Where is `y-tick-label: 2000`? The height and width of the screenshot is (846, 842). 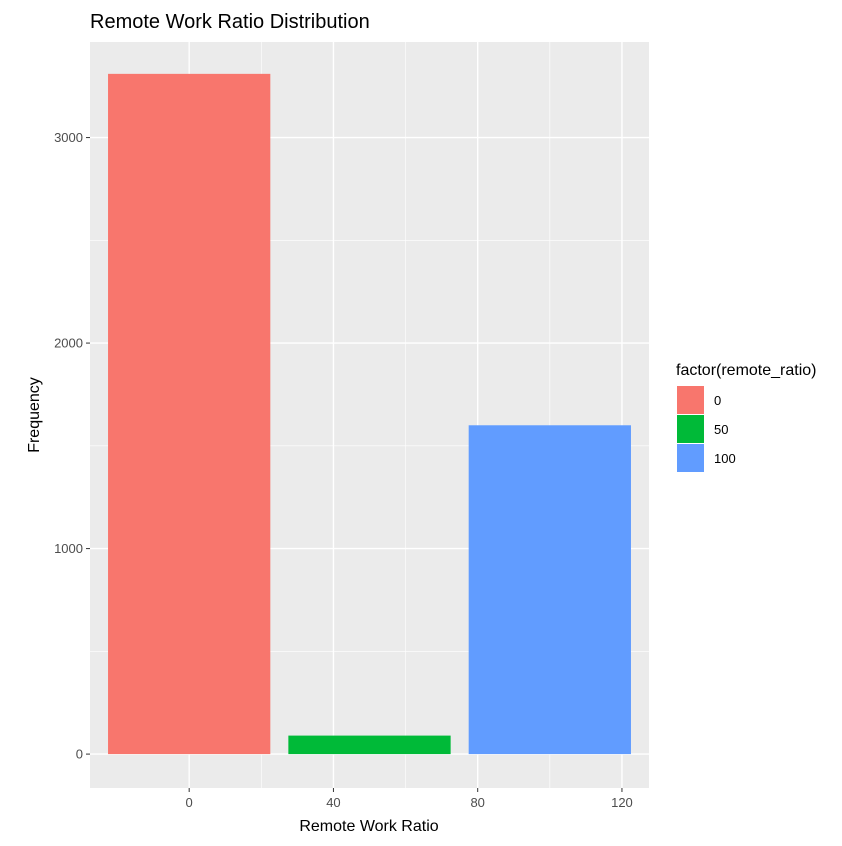
y-tick-label: 2000 is located at coordinates (68, 343).